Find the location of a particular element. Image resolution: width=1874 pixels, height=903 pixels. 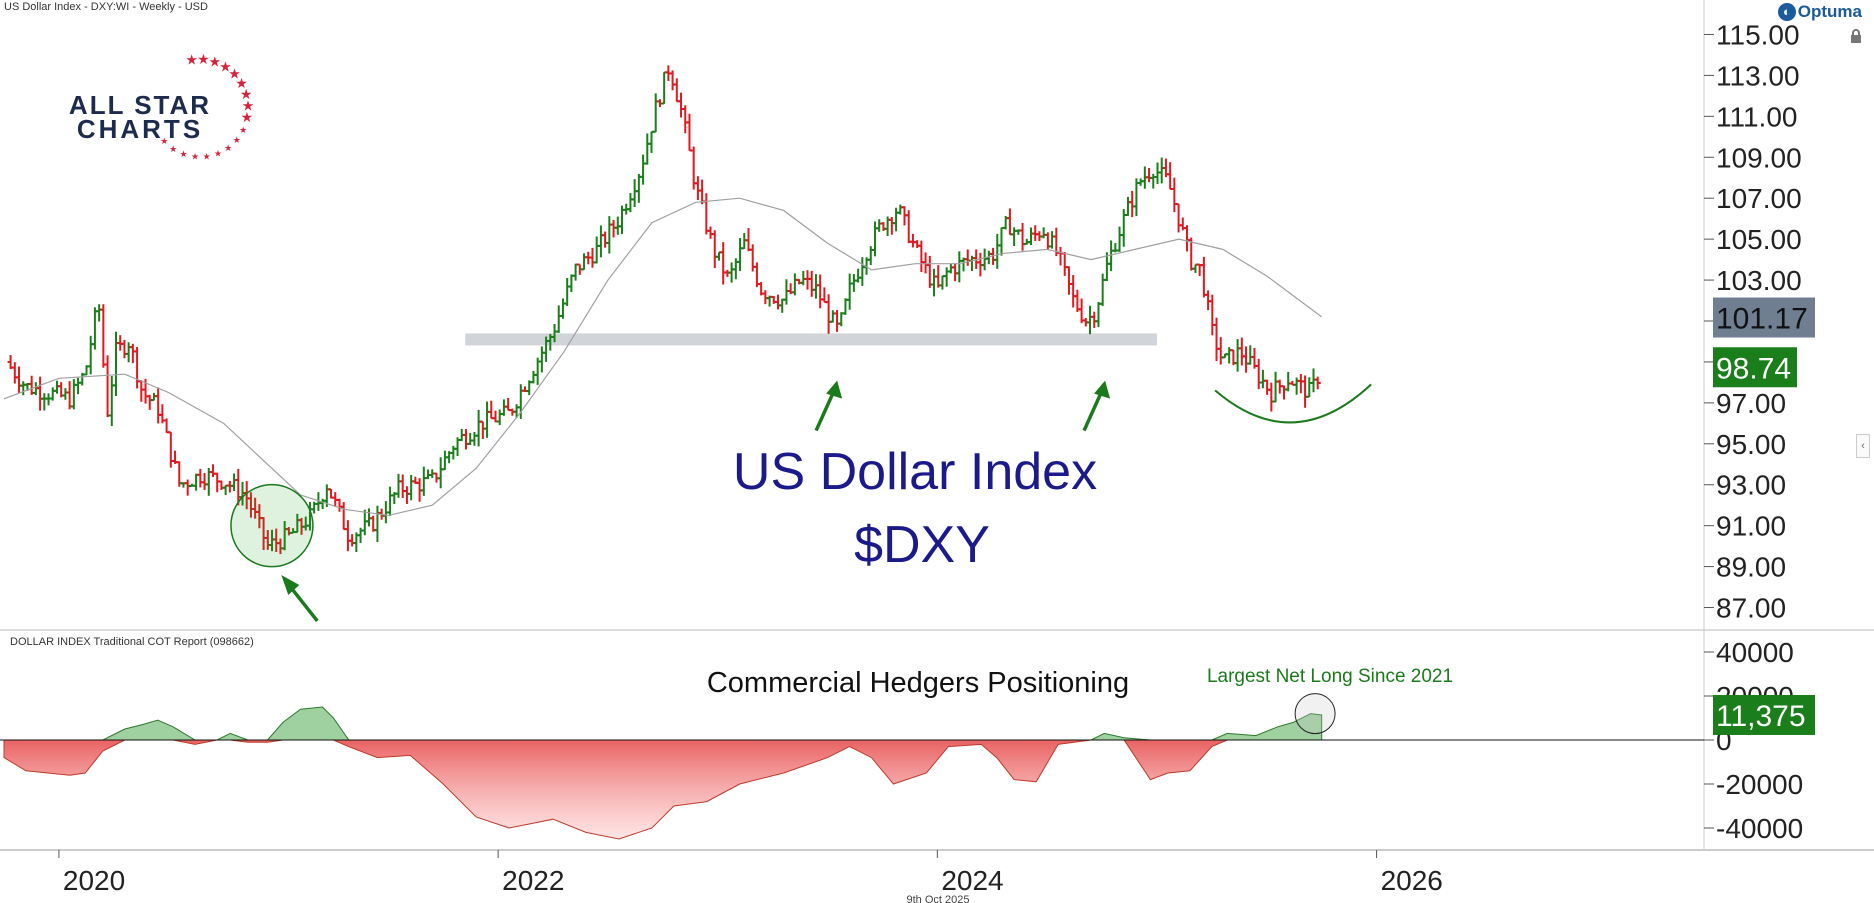

ma-tag-bg is located at coordinates (1764, 317).